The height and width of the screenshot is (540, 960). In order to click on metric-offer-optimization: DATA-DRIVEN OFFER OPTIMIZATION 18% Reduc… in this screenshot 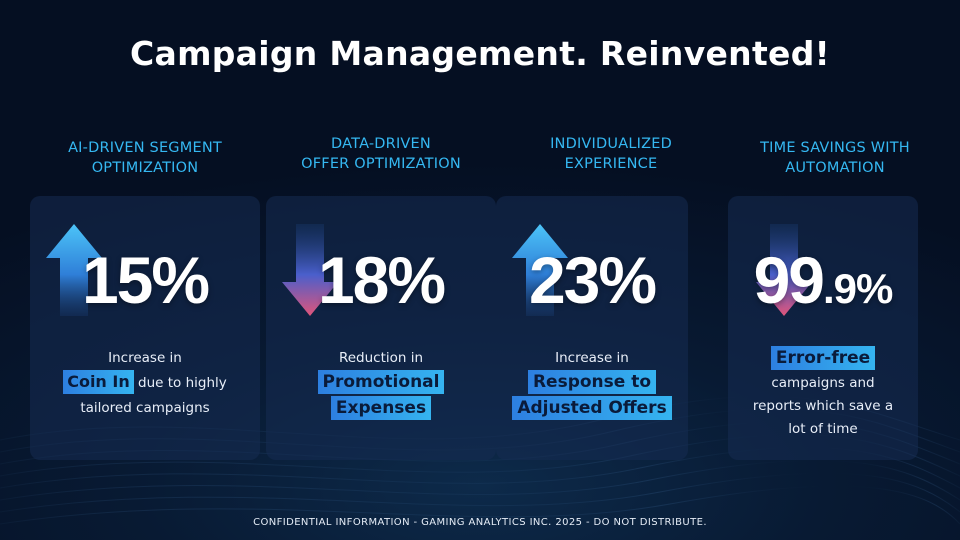, I will do `click(381, 297)`.